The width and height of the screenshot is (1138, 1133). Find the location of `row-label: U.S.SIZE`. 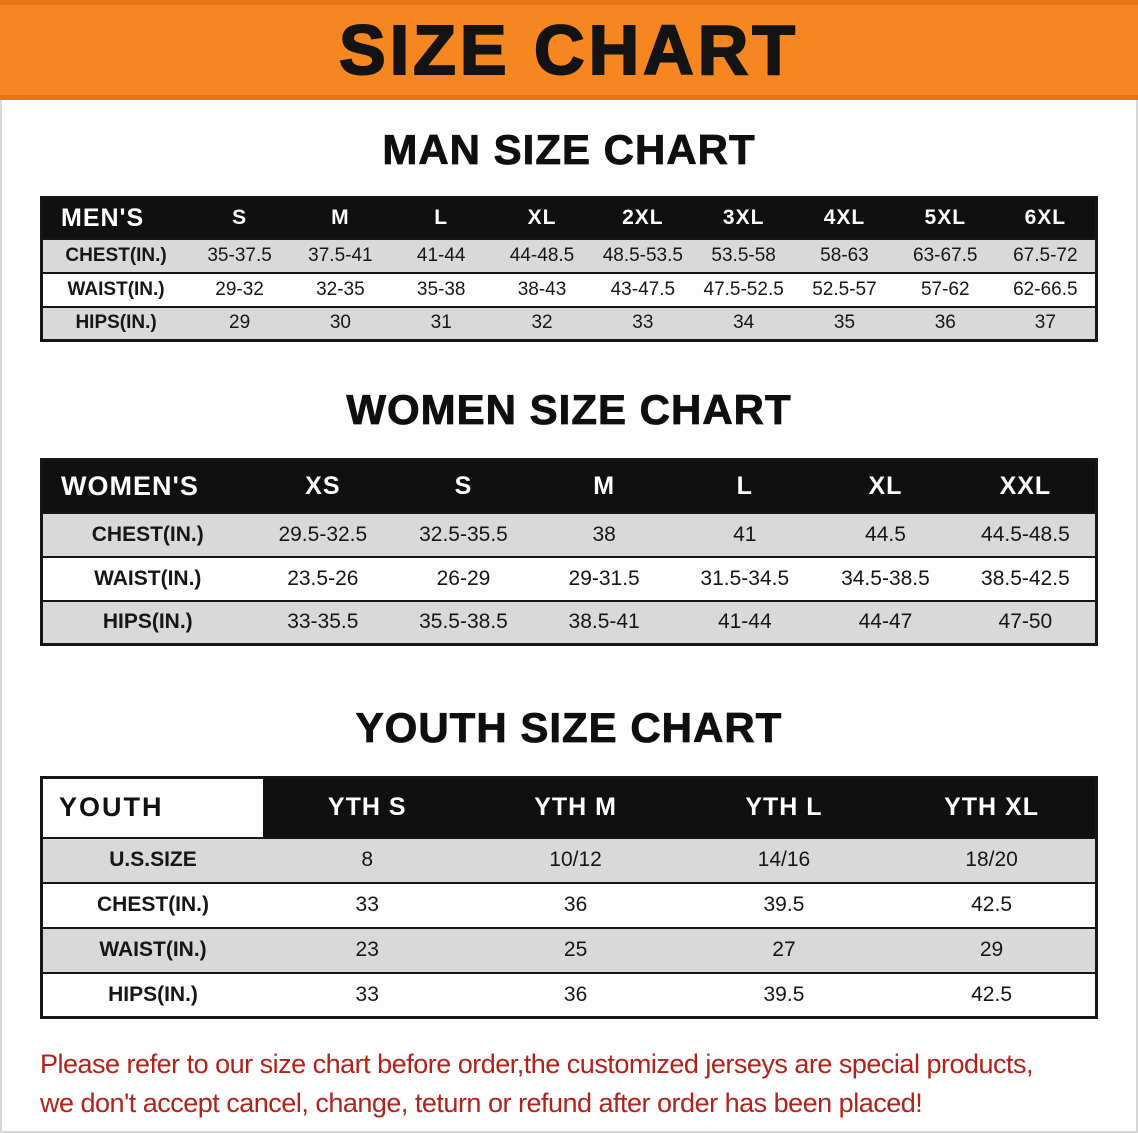

row-label: U.S.SIZE is located at coordinates (153, 859).